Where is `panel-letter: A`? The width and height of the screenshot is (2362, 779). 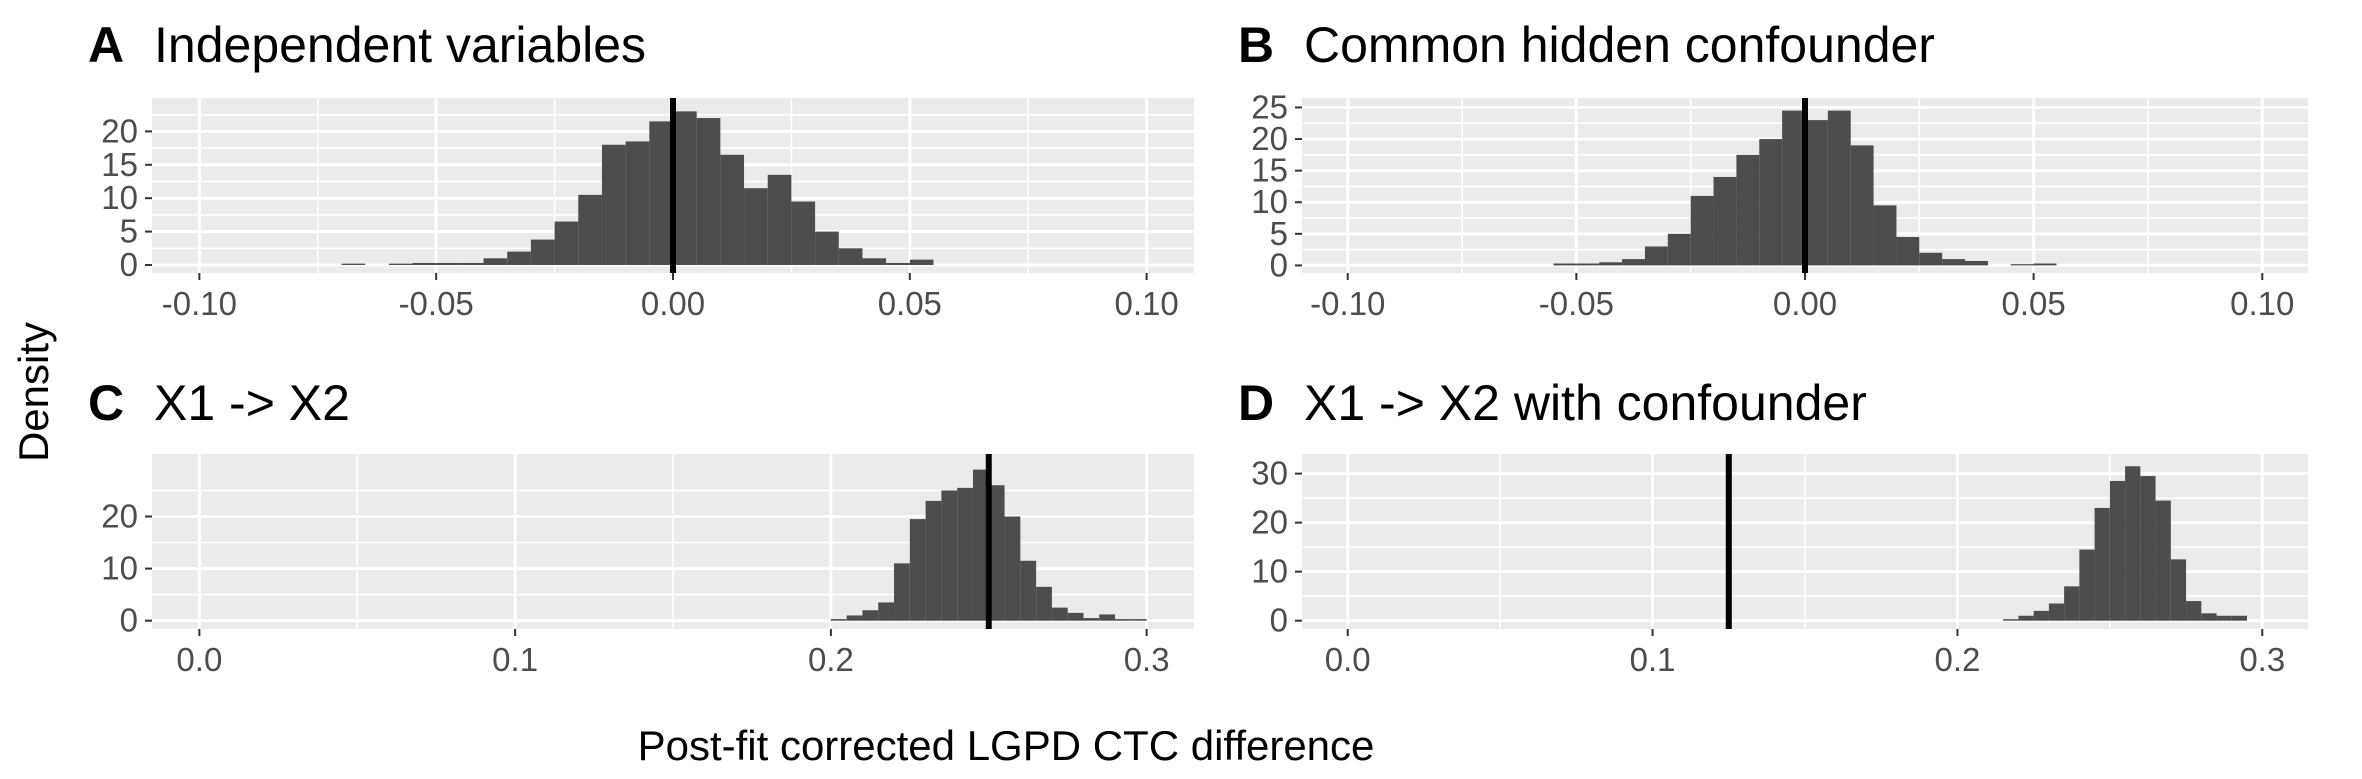
panel-letter: A is located at coordinates (106, 45).